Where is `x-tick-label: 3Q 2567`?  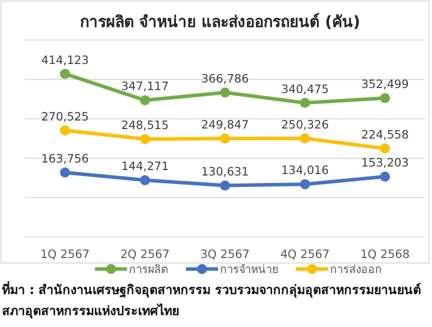
x-tick-label: 3Q 2567 is located at coordinates (225, 254).